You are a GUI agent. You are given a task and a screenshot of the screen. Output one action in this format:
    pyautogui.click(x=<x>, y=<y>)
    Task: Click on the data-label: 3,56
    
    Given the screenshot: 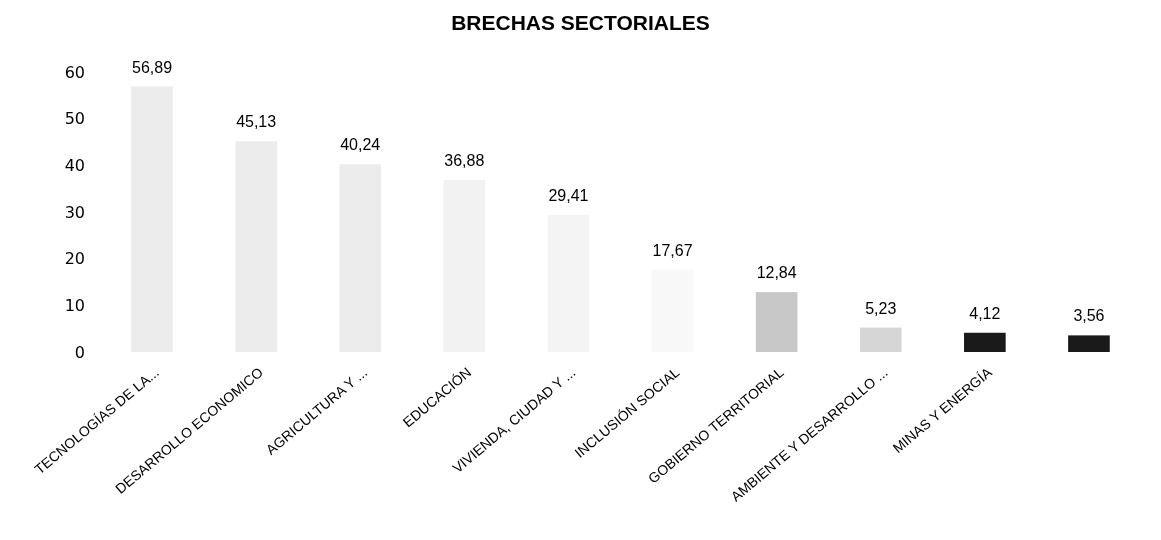 What is the action you would take?
    pyautogui.click(x=1089, y=316)
    